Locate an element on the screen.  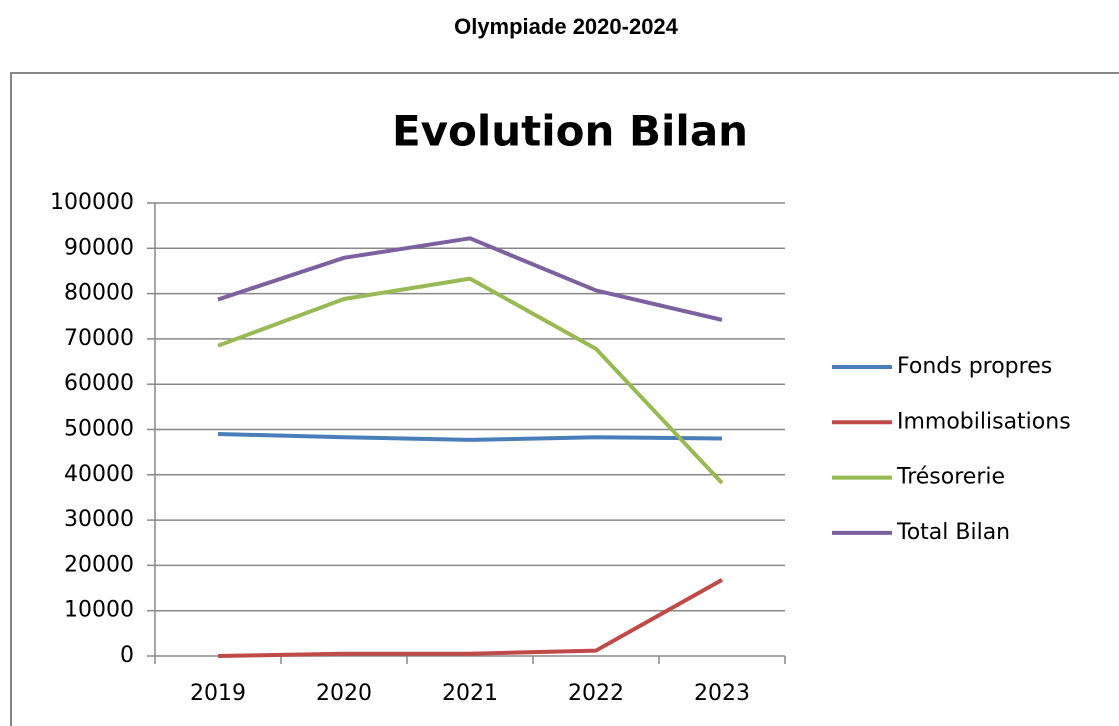
y-tick-label: 80000 is located at coordinates (99, 293).